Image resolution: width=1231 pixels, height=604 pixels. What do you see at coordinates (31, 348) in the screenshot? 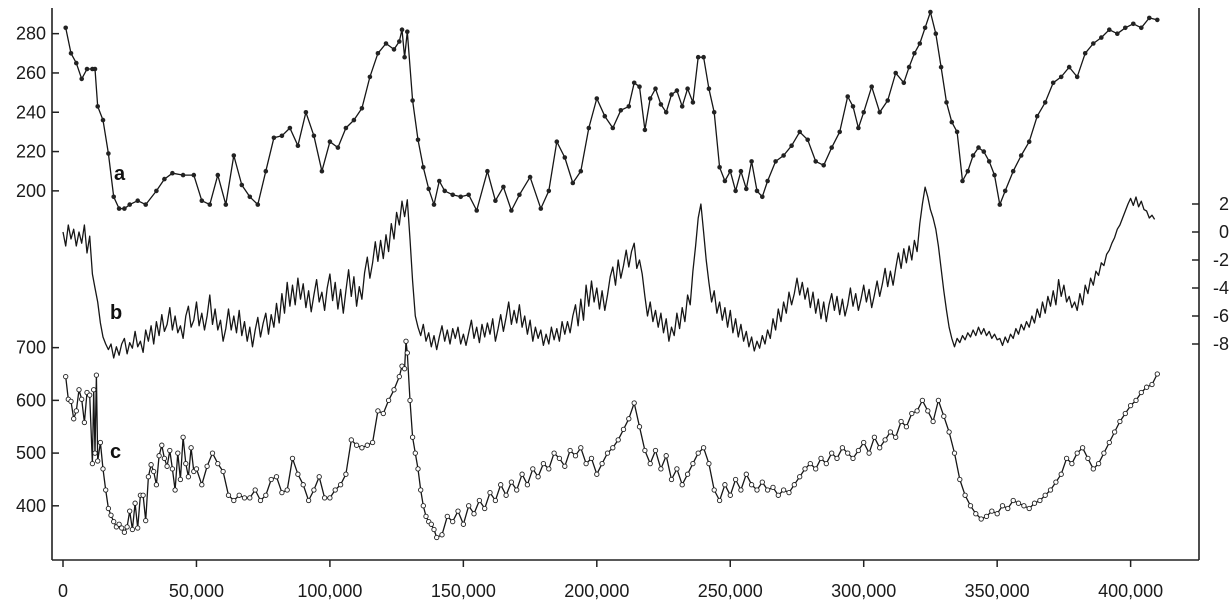
I see `y-tick-label-c: 700` at bounding box center [31, 348].